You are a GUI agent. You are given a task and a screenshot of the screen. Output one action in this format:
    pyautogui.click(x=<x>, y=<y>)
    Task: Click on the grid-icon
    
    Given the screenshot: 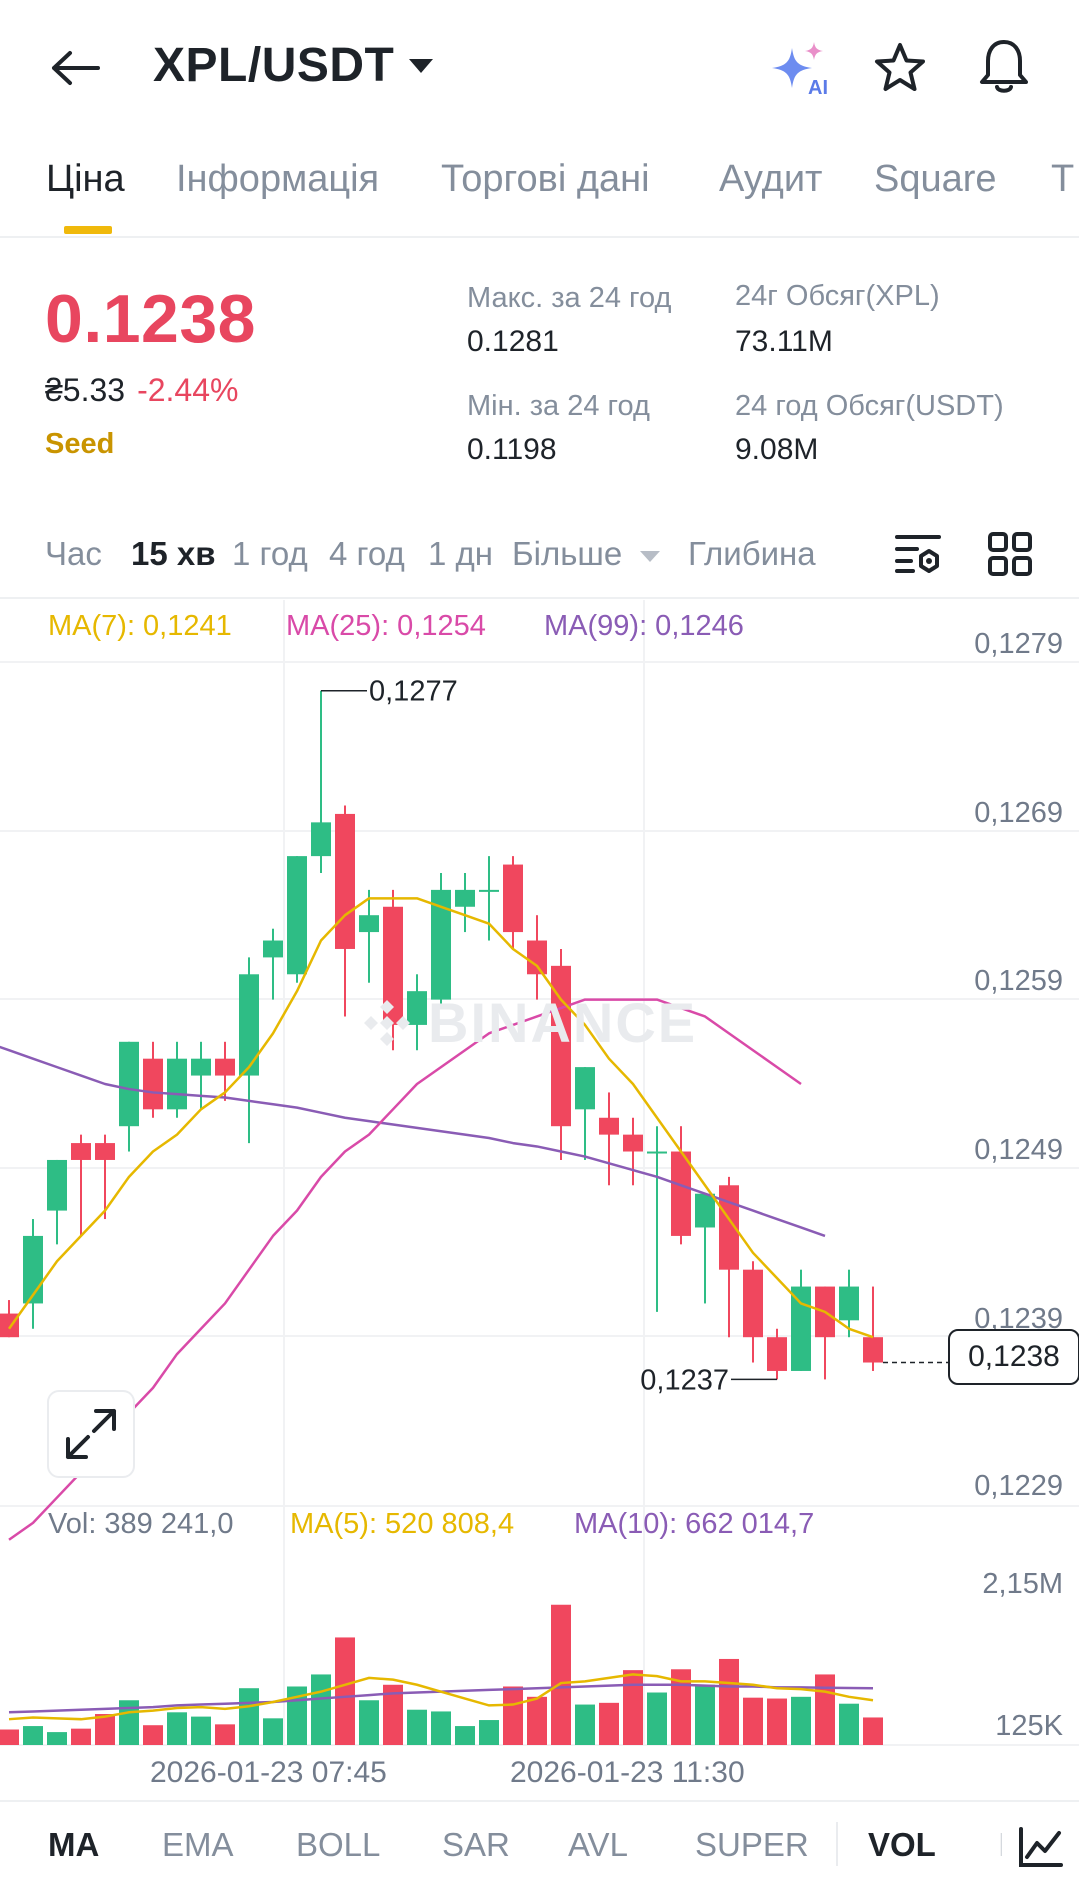 What is the action you would take?
    pyautogui.click(x=1010, y=554)
    